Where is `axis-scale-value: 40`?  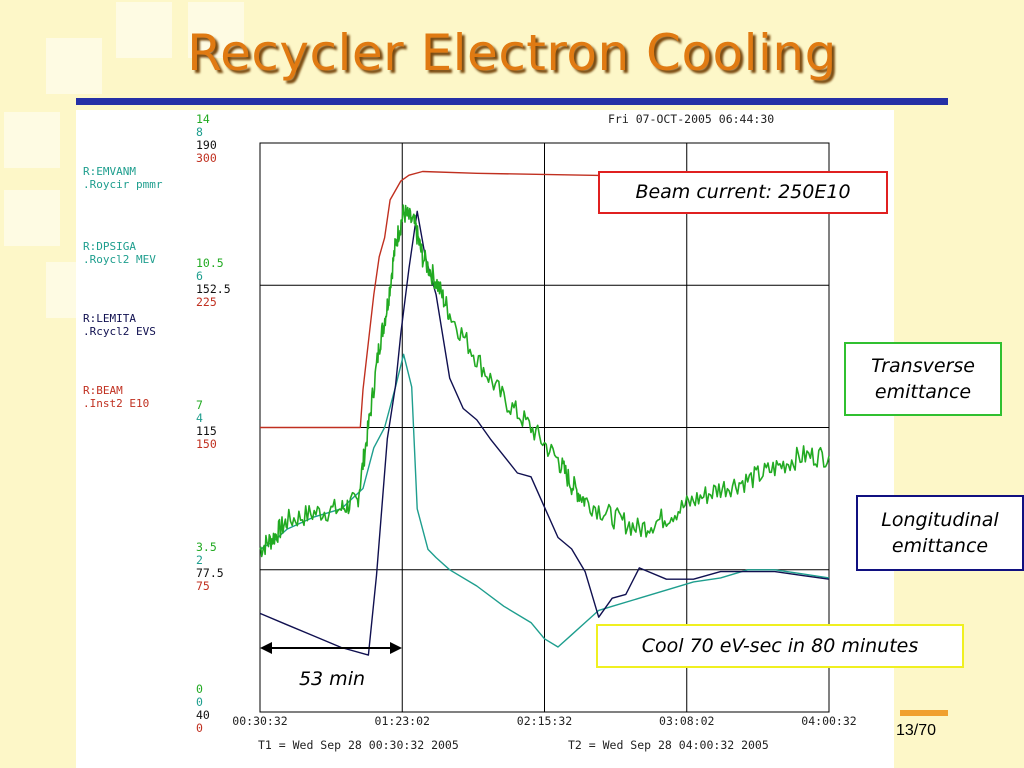 axis-scale-value: 40 is located at coordinates (203, 715).